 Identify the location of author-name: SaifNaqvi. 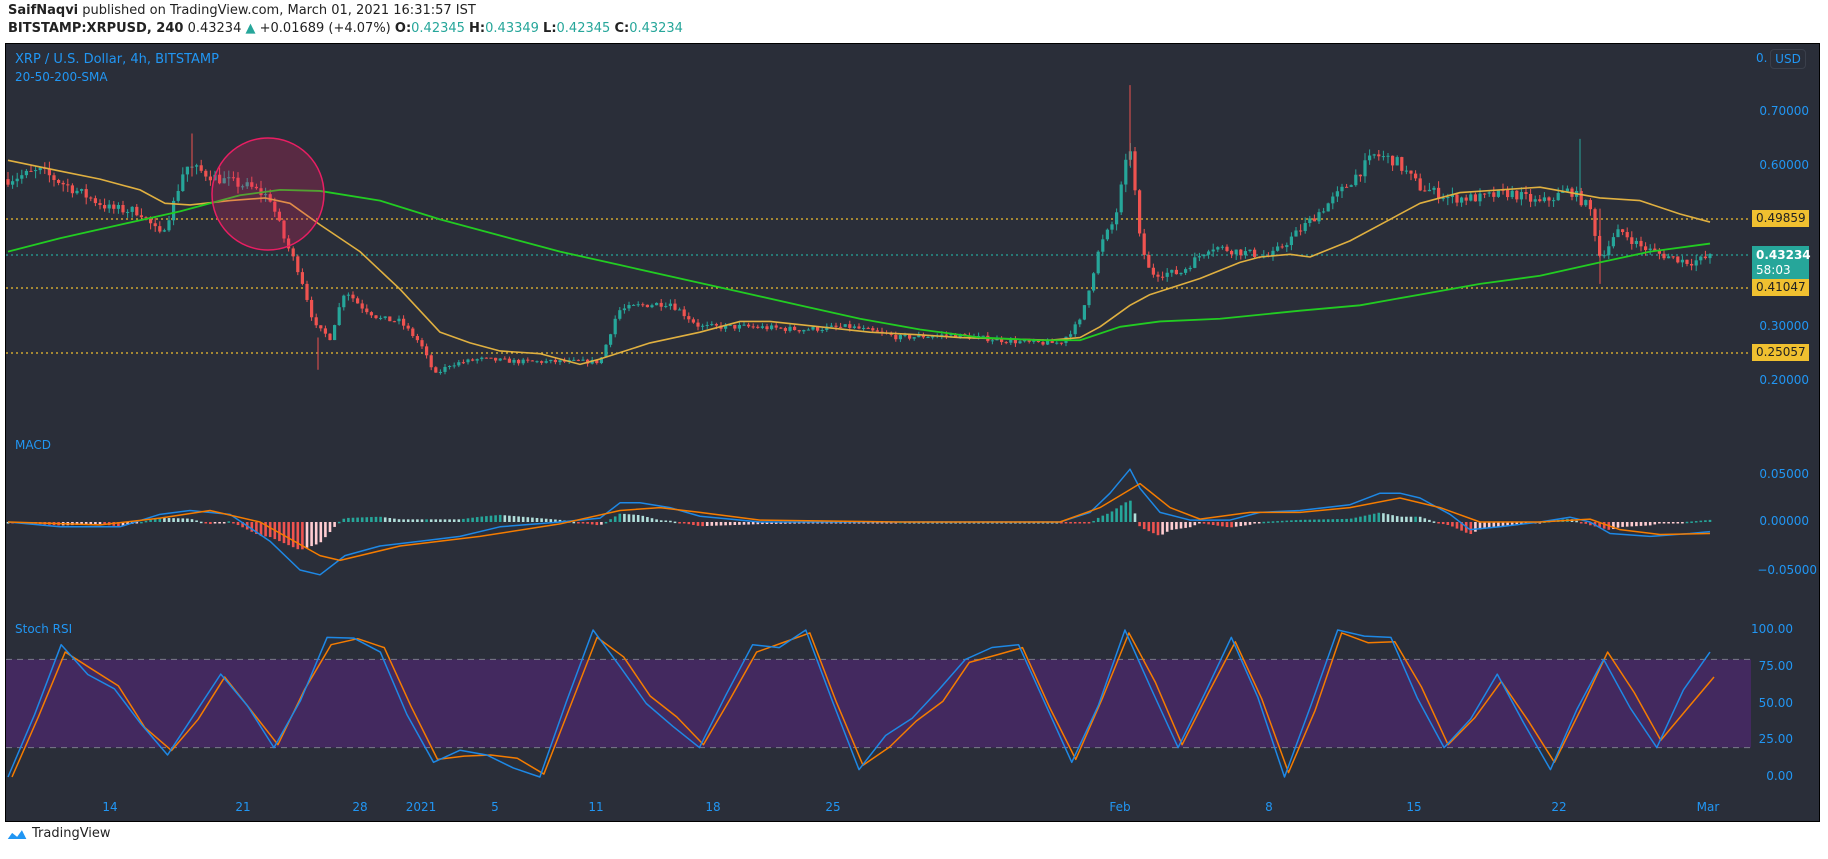
(43, 10).